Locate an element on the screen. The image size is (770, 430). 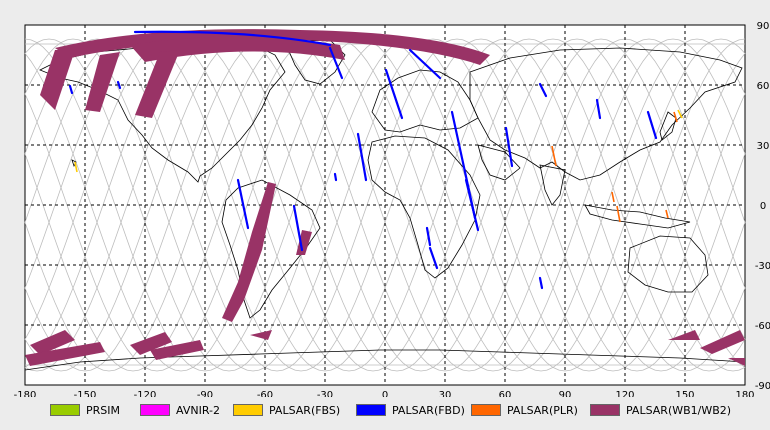
longitude-tick-label: 0 is located at coordinates (385, 393).